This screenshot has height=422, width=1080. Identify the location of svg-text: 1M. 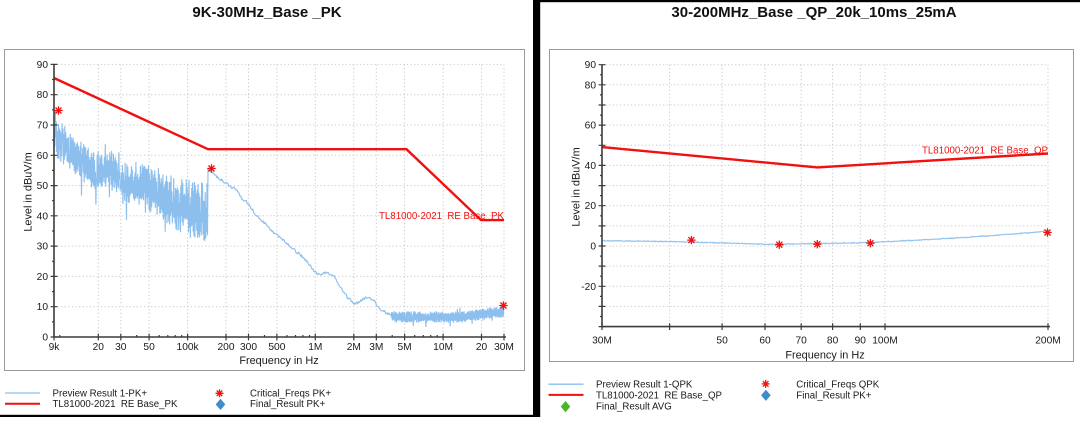
(315, 347).